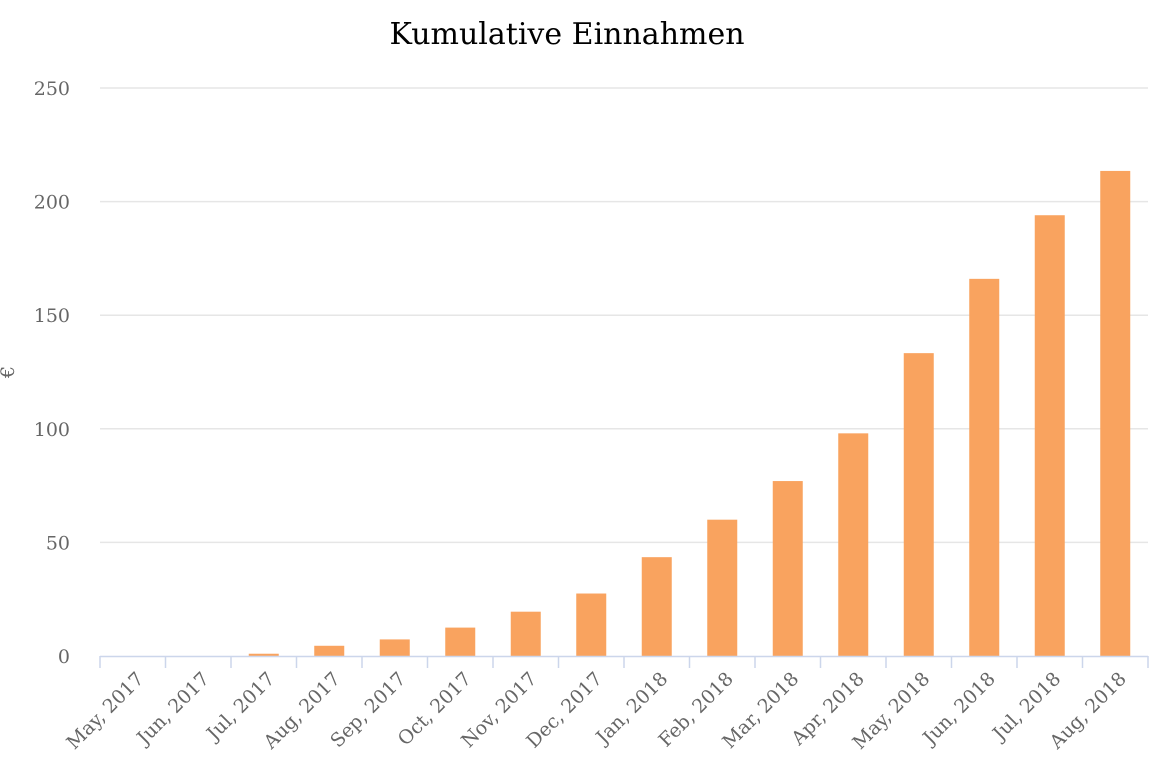 The height and width of the screenshot is (782, 1168). I want to click on y-tick-label: 250, so click(52, 89).